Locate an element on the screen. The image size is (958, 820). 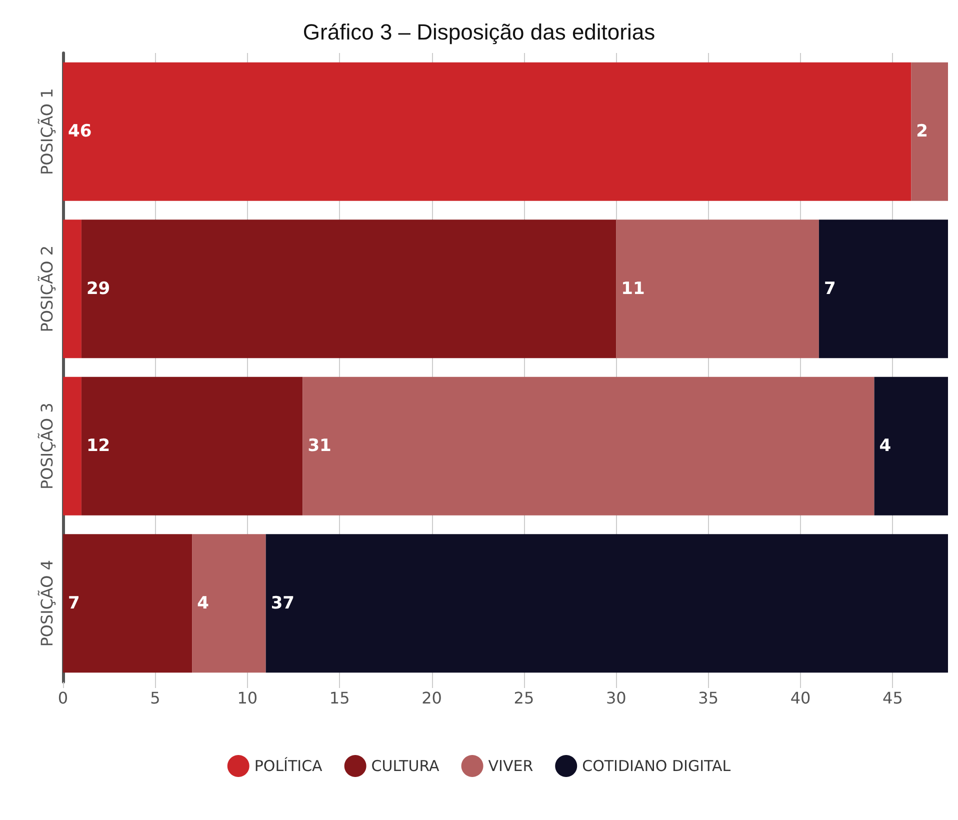
x-tick-label: 10 is located at coordinates (247, 698).